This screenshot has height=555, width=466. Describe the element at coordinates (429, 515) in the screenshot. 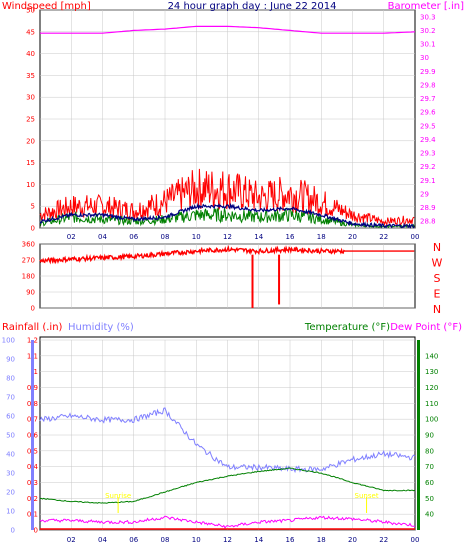

I see `temperature-tick-label: 40` at that location.